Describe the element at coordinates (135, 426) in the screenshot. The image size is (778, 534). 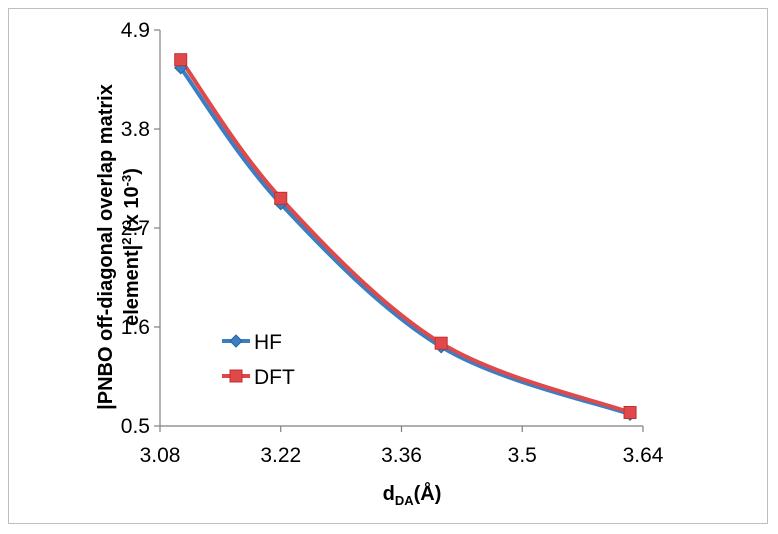
I see `y-tick-label: 0.5` at that location.